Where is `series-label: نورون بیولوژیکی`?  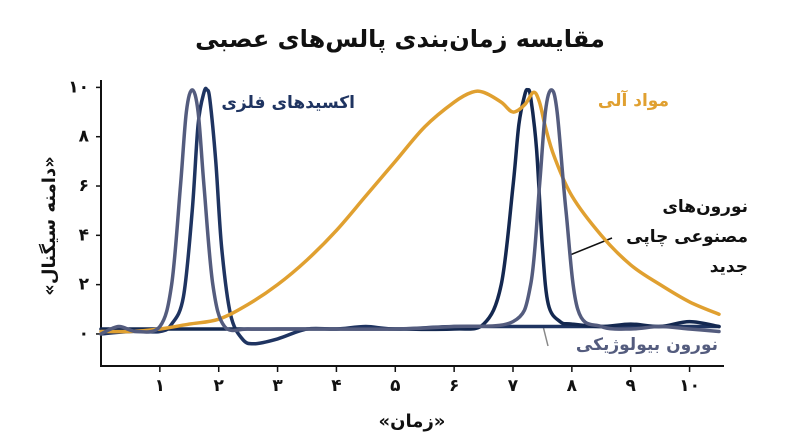
series-label: نورون بیولوژیکی is located at coordinates (646, 345).